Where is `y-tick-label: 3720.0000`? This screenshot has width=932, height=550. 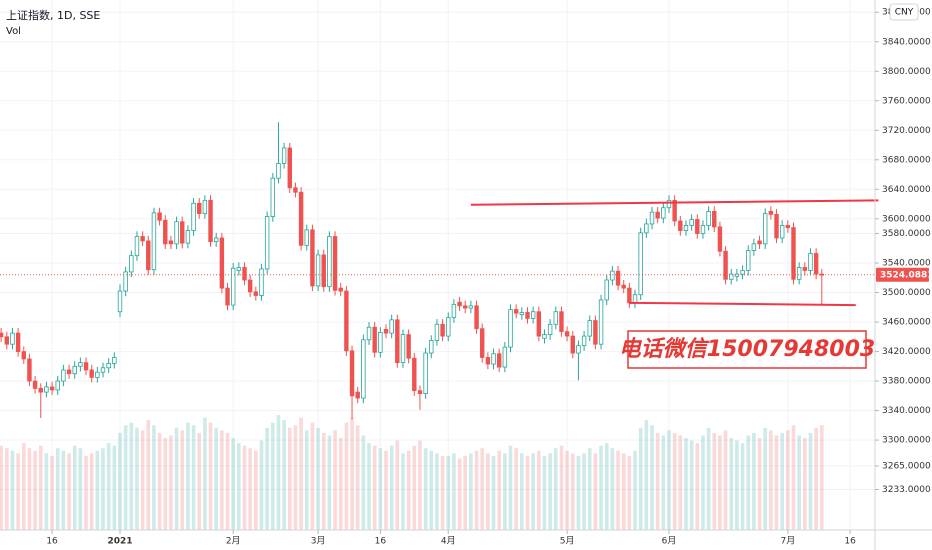 y-tick-label: 3720.0000 is located at coordinates (906, 131).